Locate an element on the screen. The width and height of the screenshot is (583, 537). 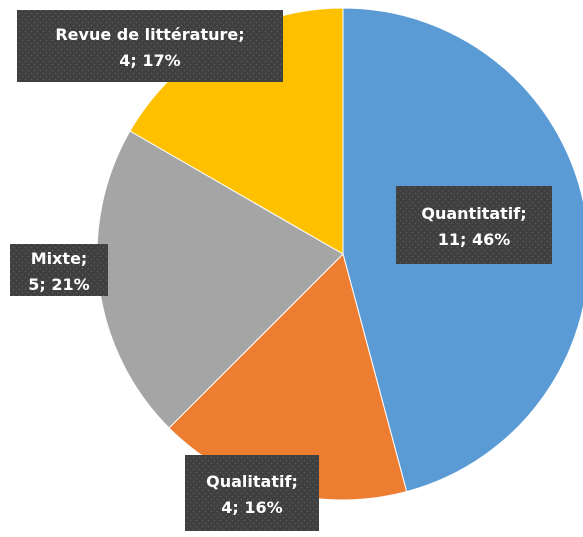
category-label: Qualitatif; is located at coordinates (252, 481).